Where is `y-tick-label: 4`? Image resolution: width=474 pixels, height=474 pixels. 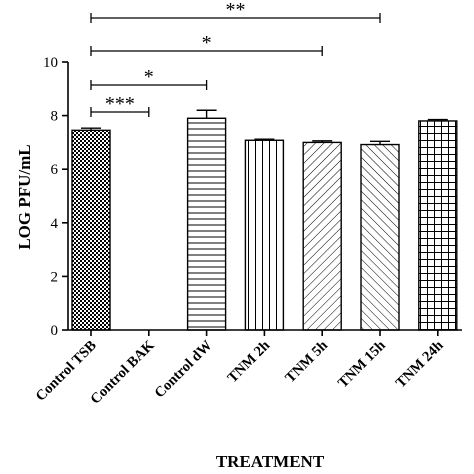 y-tick-label: 4 is located at coordinates (55, 224).